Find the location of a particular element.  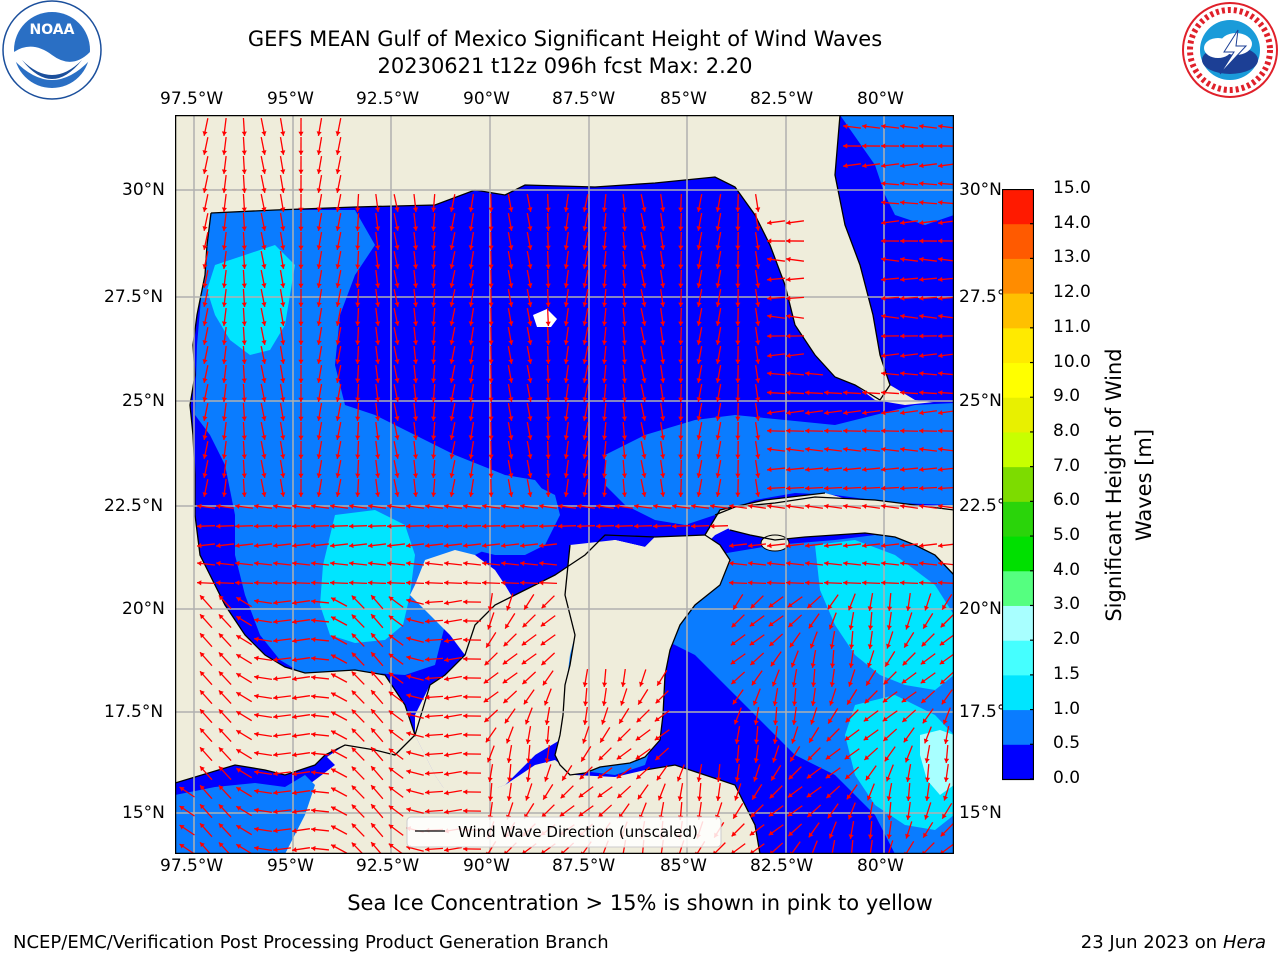

lat-label: 15°N is located at coordinates (980, 813).